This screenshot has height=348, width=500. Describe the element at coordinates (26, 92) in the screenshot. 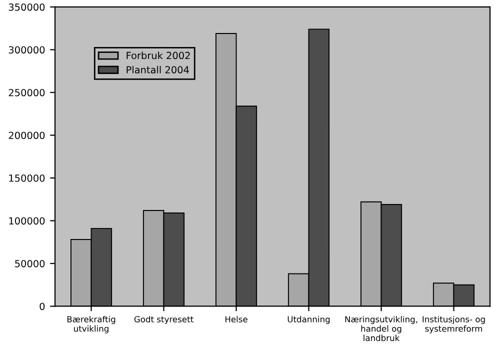

I see `y-tick-label: 250000` at that location.